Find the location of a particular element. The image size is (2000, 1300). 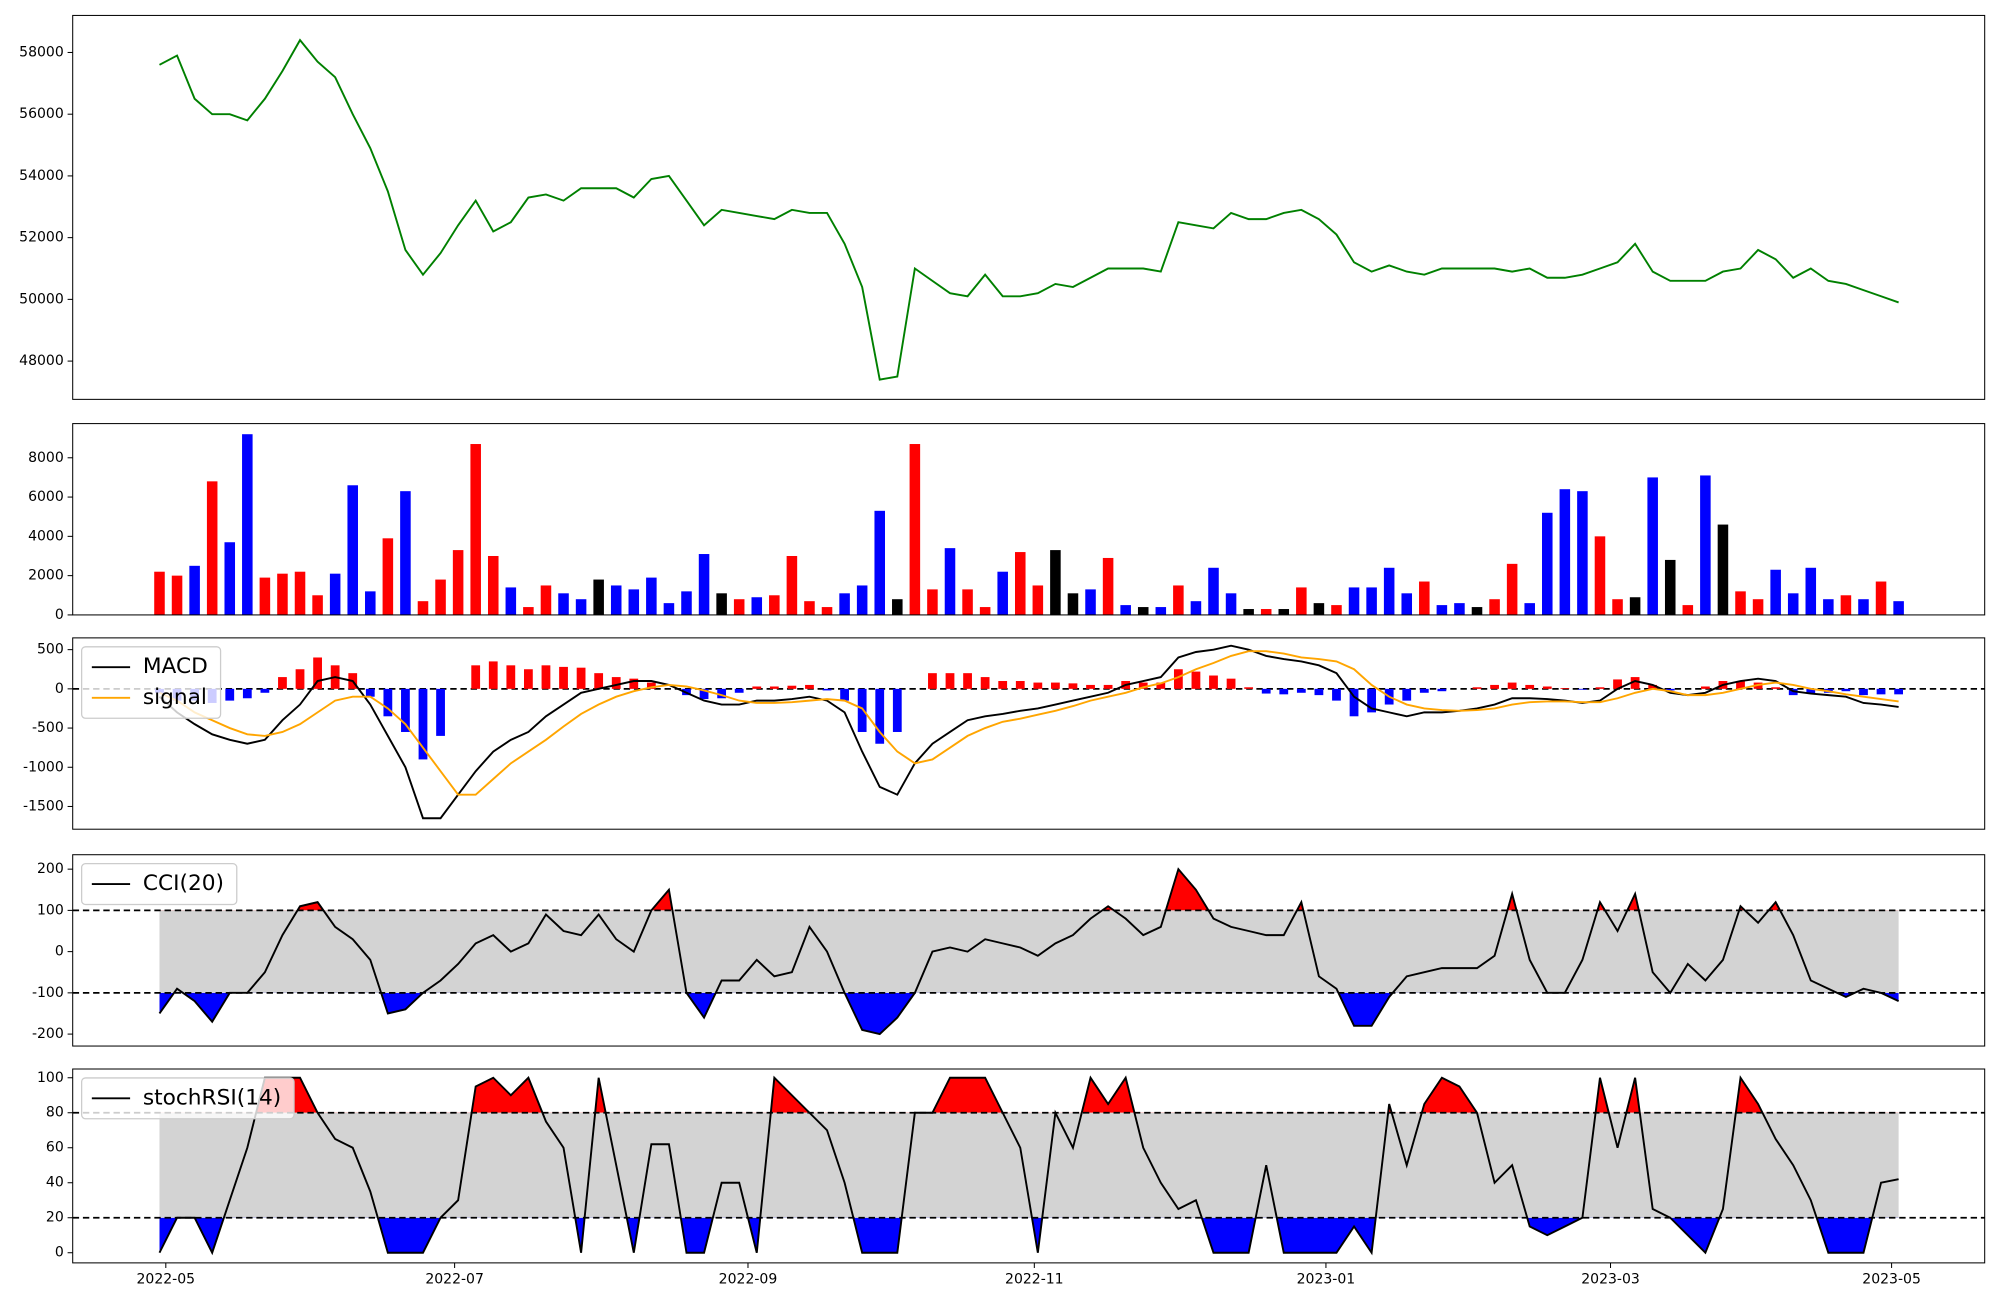

x-tick-label: 2022-11 is located at coordinates (1034, 1279).